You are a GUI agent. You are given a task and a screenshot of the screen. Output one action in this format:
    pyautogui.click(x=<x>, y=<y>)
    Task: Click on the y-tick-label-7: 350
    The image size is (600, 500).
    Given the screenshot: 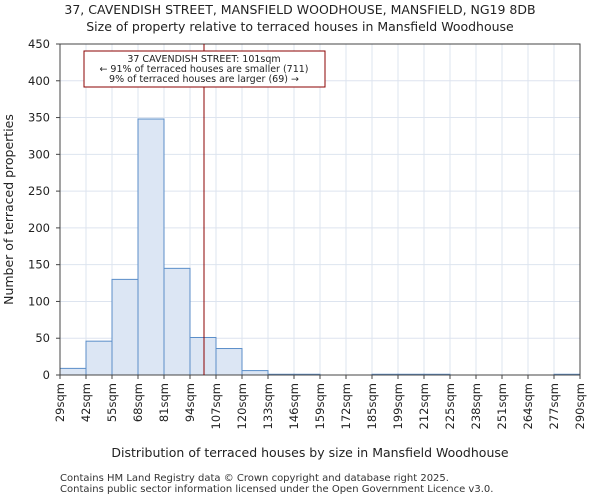 What is the action you would take?
    pyautogui.click(x=39, y=118)
    